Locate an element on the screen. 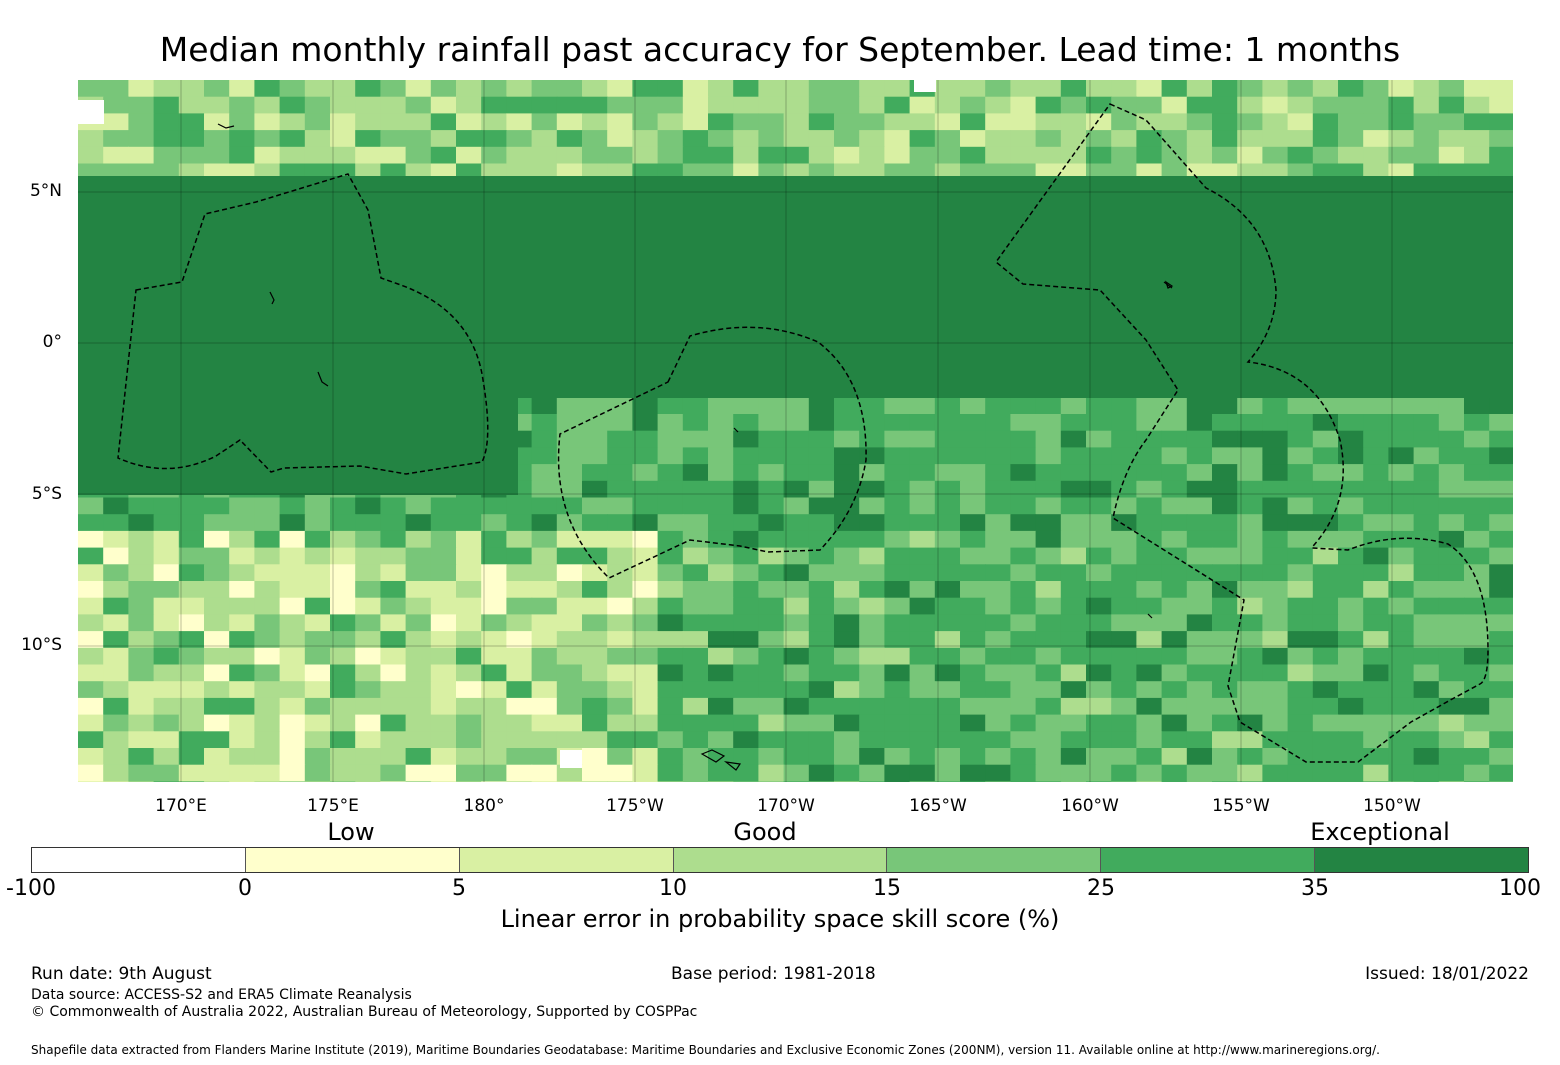 The image size is (1560, 1065). eez-kiribati-gilbert is located at coordinates (303, 324).